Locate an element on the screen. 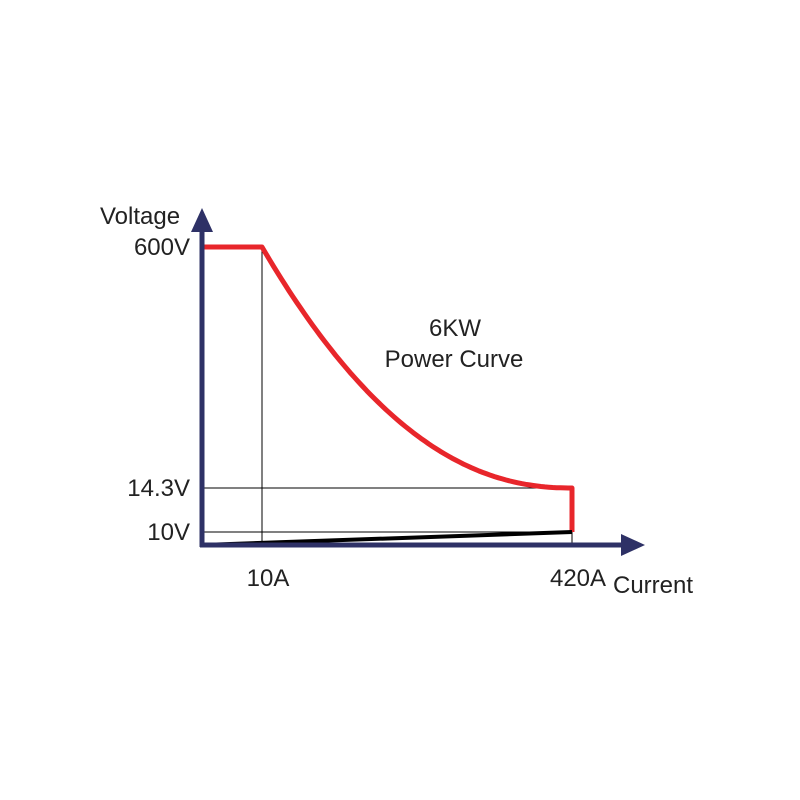 The image size is (800, 800). y-axis-title: Voltage is located at coordinates (140, 216).